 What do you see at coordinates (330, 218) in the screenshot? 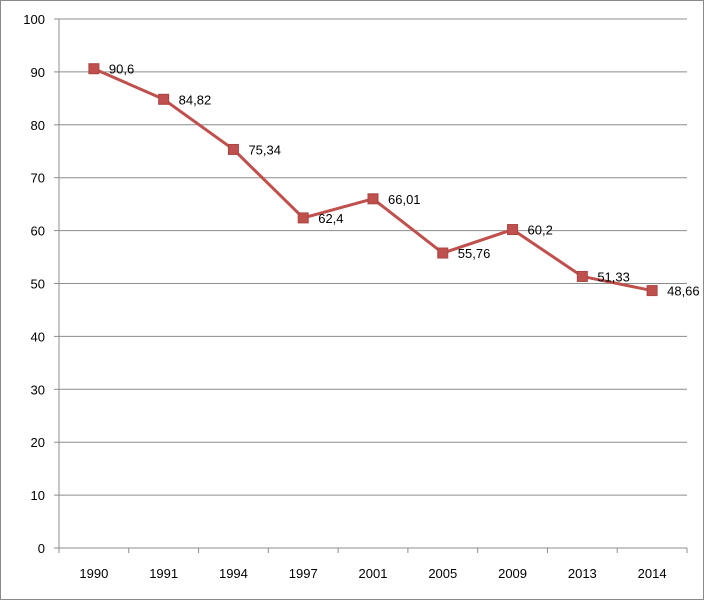
I see `data-label-1997: 62,4` at bounding box center [330, 218].